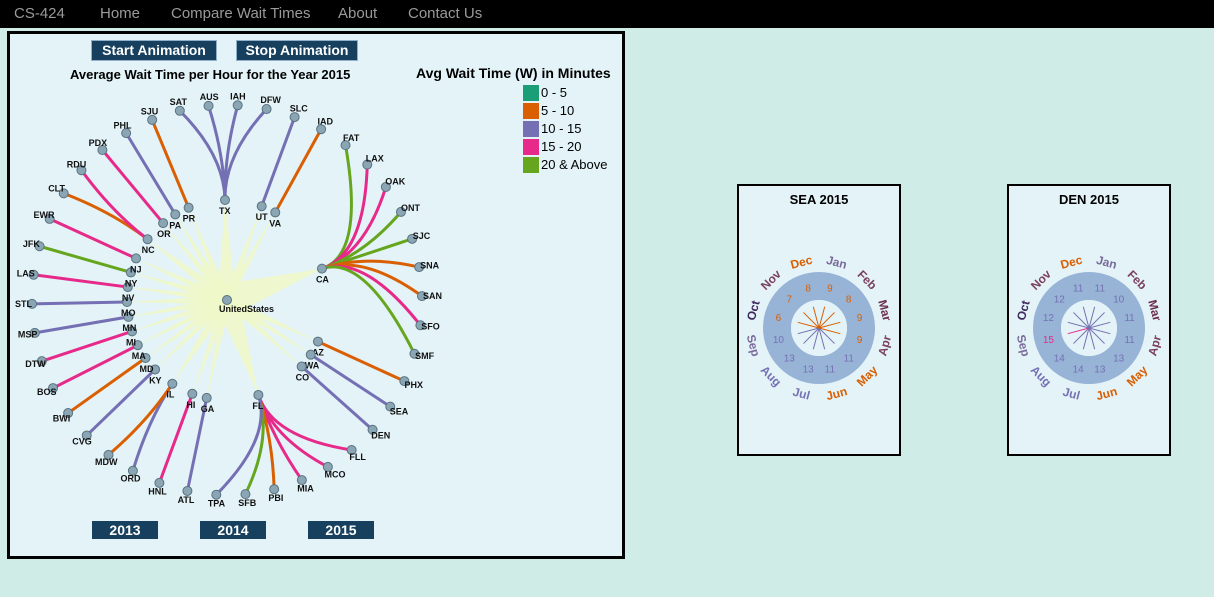 The image size is (1214, 597). What do you see at coordinates (1119, 299) in the screenshot?
I see `month-value: 10` at bounding box center [1119, 299].